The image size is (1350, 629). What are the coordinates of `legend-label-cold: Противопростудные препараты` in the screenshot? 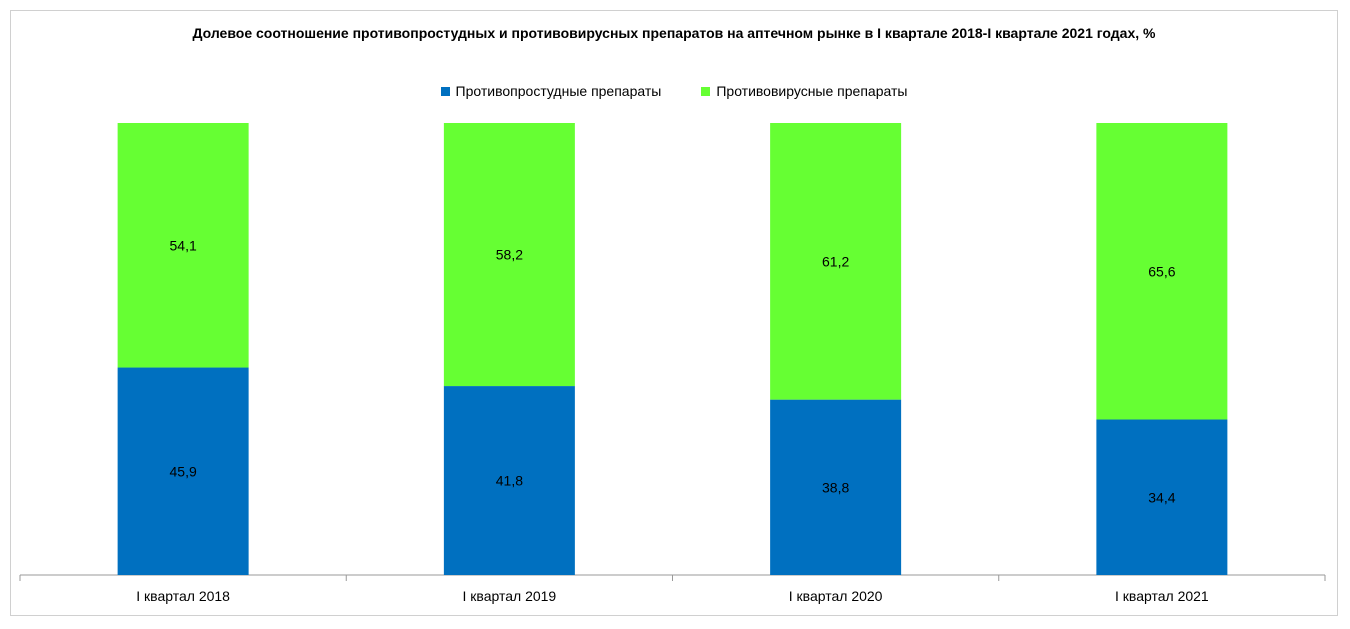 It's located at (558, 91).